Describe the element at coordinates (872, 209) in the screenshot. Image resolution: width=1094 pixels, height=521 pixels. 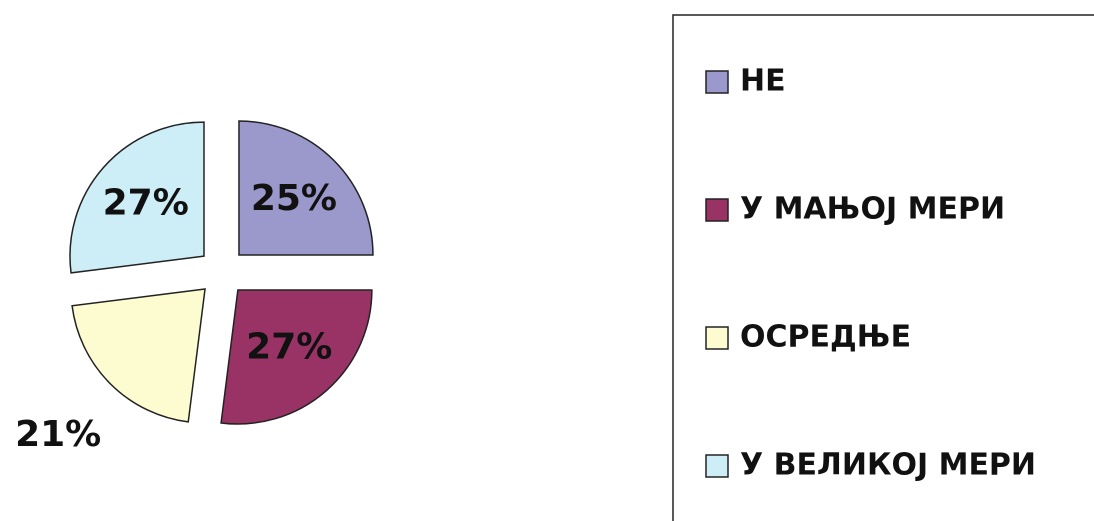
I see `legend-label: У МАЊОЈ МЕРИ` at that location.